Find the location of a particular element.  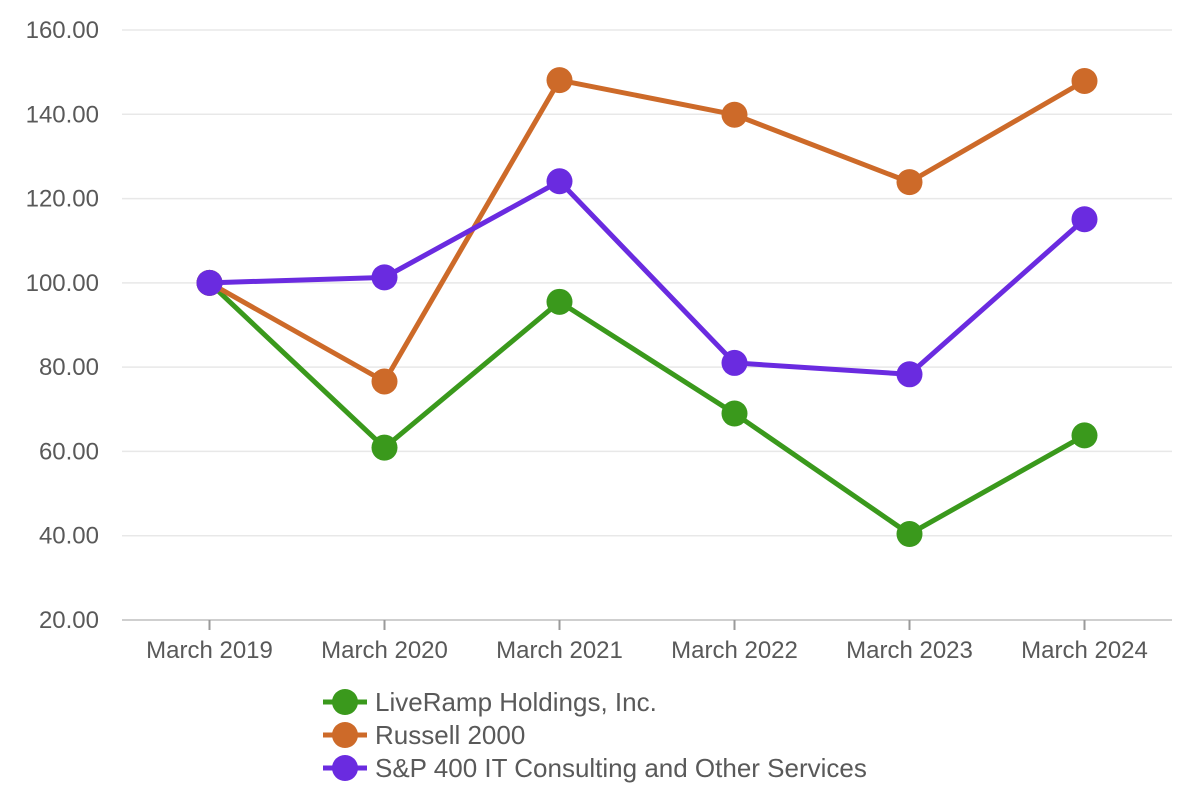

y-axis-label: 60.00 is located at coordinates (69, 451).